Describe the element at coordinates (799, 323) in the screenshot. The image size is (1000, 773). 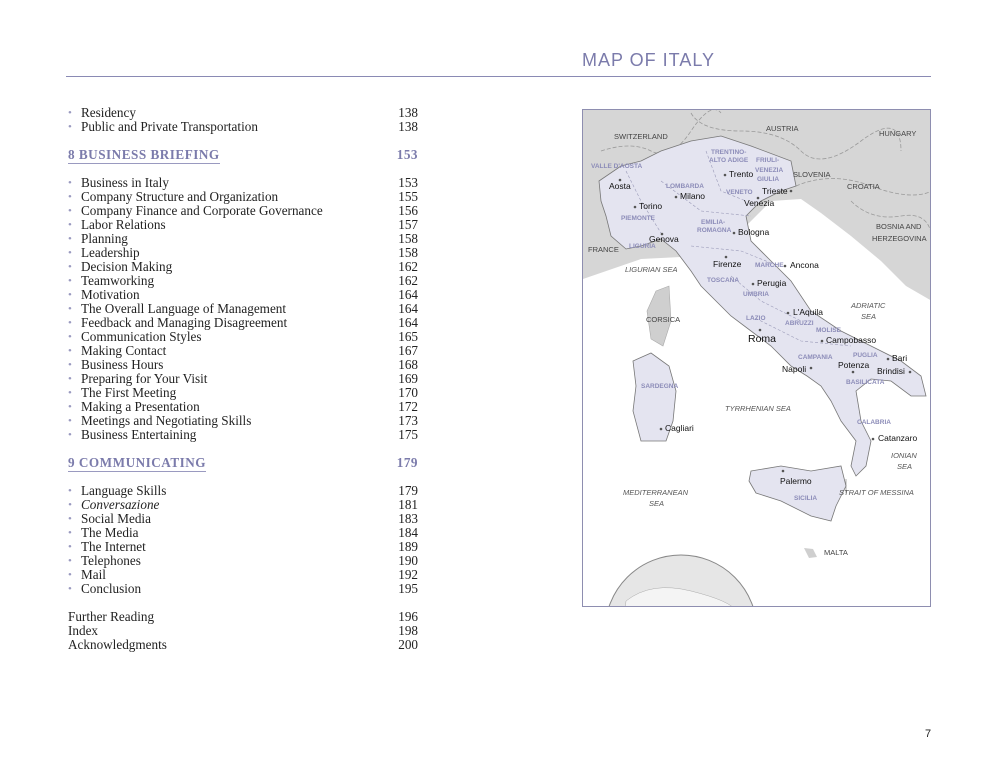
I see `region-label: ABRUZZI` at that location.